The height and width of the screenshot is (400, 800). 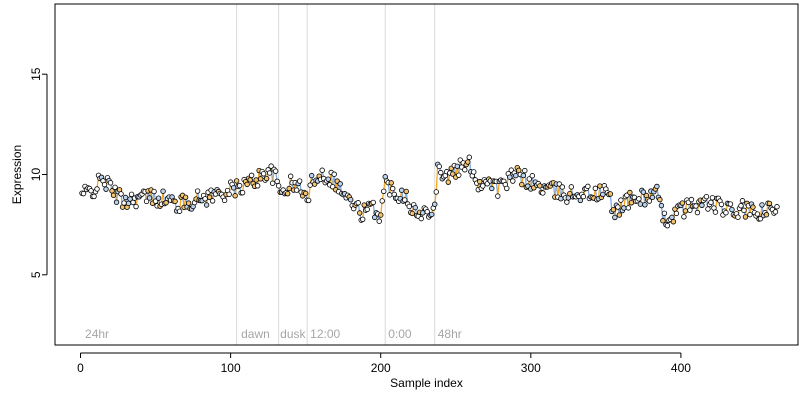 What do you see at coordinates (400, 334) in the screenshot?
I see `section-label: 0:00` at bounding box center [400, 334].